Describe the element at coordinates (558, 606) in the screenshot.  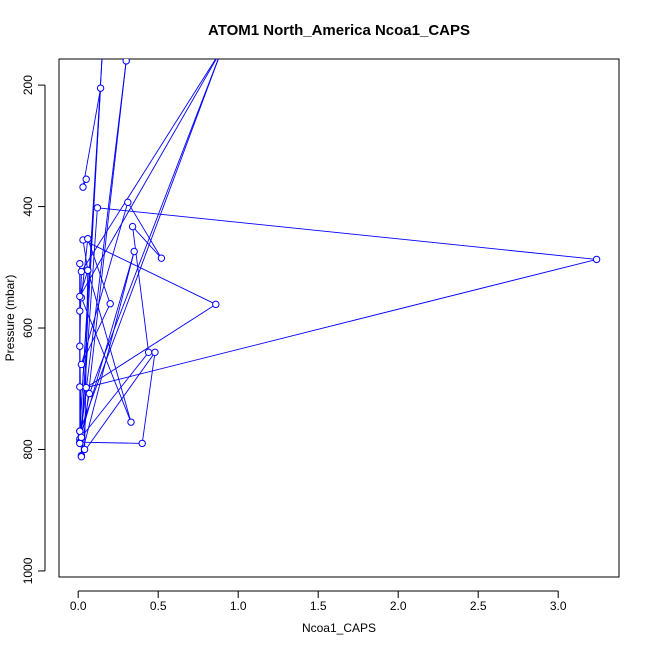
I see `x-tick-label: 3.0` at that location.